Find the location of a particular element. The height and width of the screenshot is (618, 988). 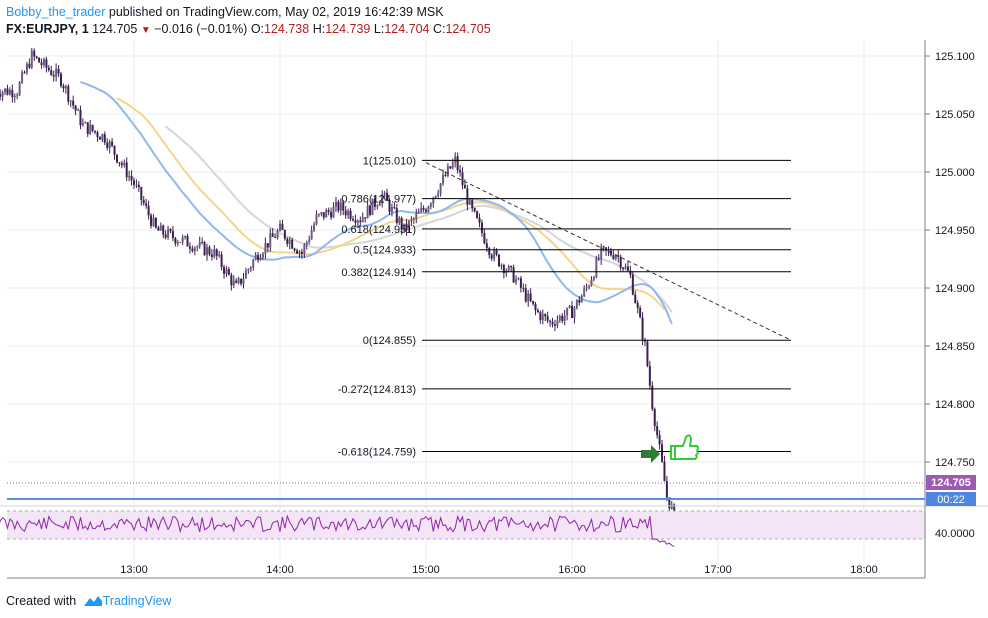

open-label: O: is located at coordinates (257, 29).